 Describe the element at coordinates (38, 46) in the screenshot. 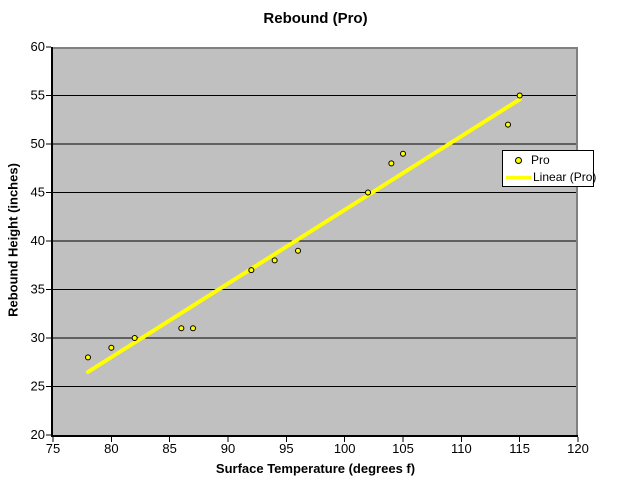

I see `y-tick-label: 60` at that location.